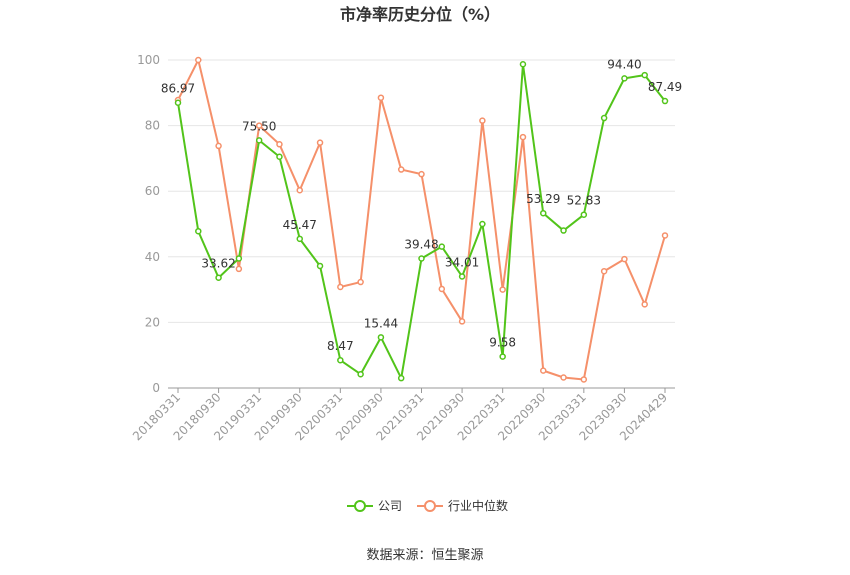  What do you see at coordinates (152, 257) in the screenshot?
I see `y-tick-label: 40` at bounding box center [152, 257].